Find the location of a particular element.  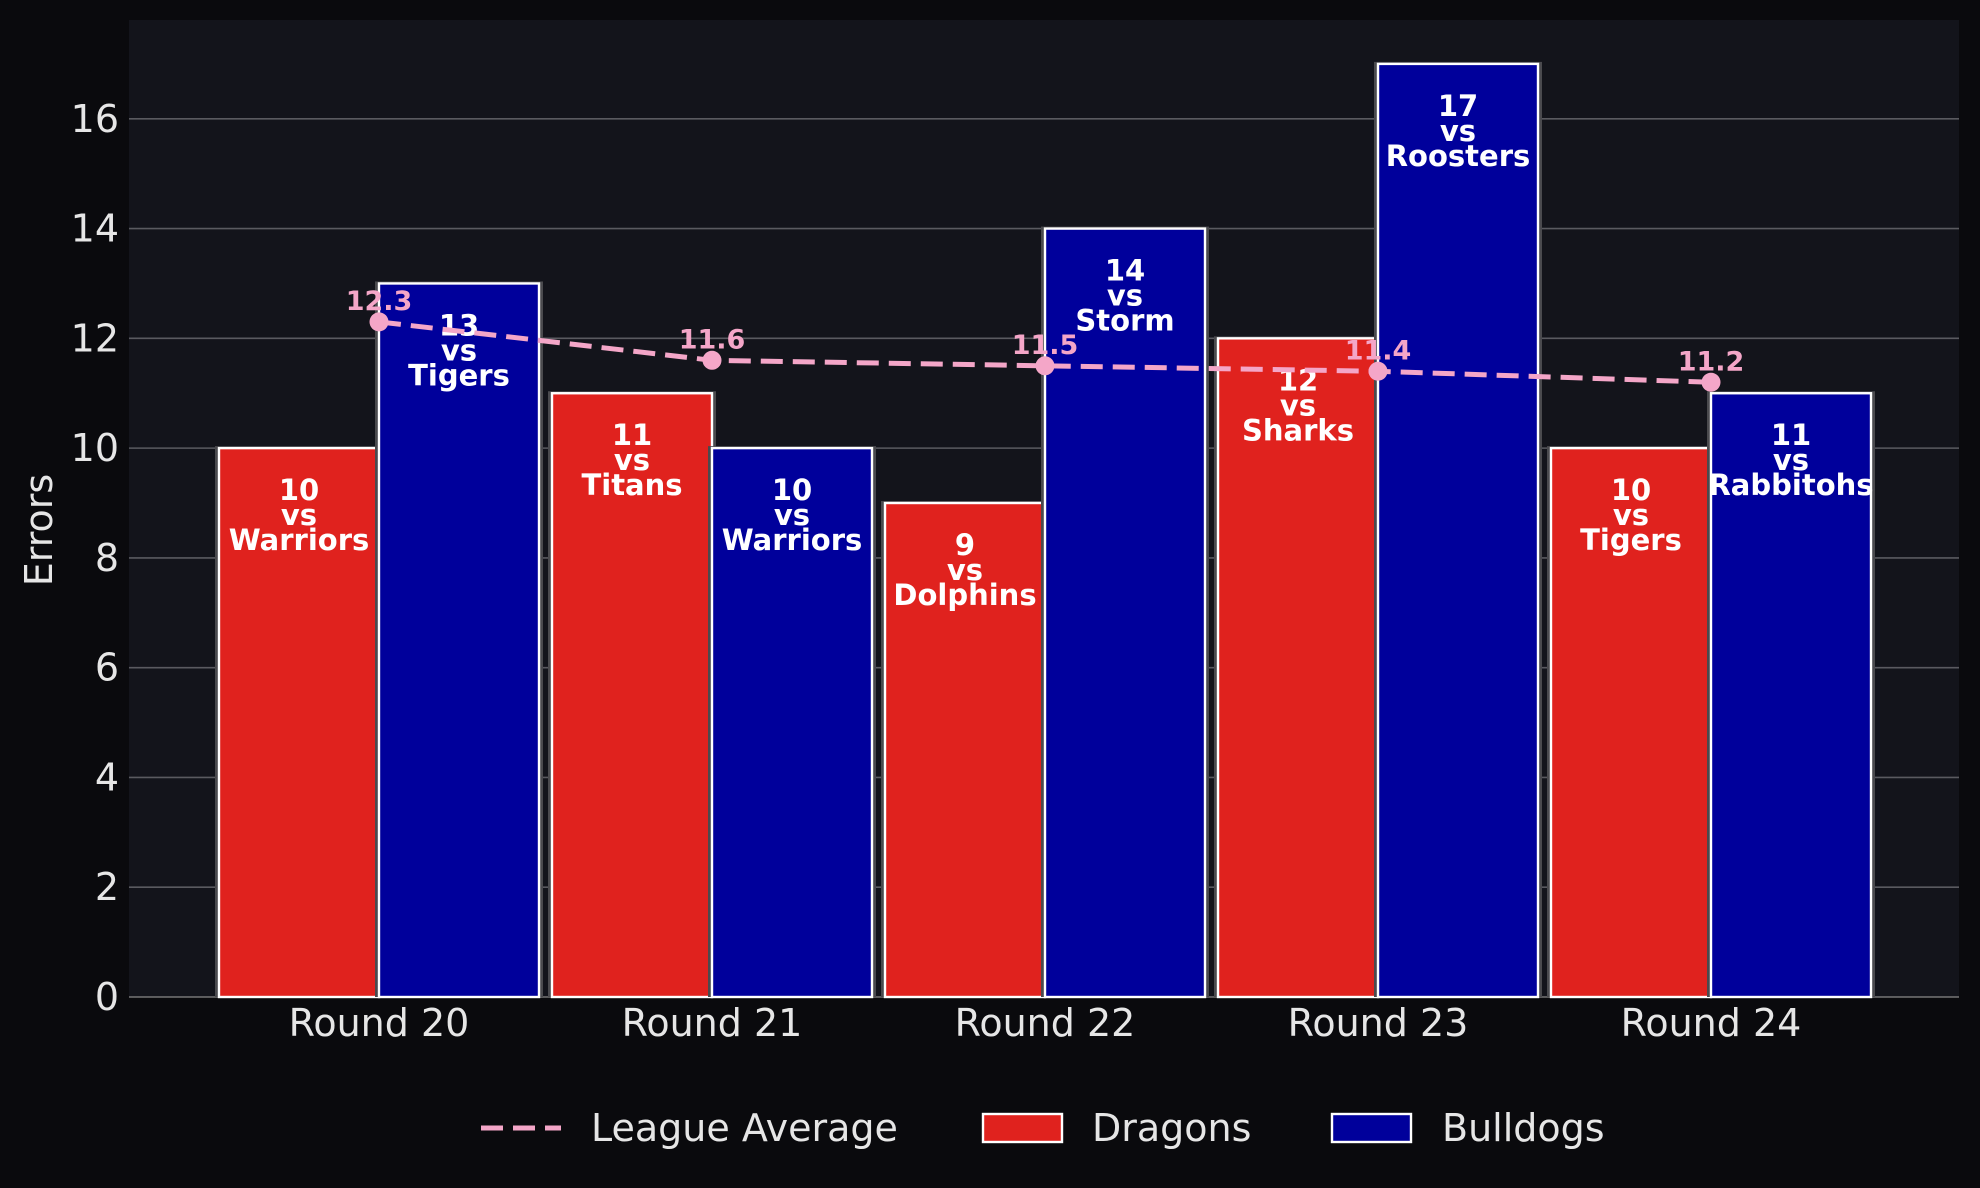

legend-label: Bulldogs is located at coordinates (1523, 1128).